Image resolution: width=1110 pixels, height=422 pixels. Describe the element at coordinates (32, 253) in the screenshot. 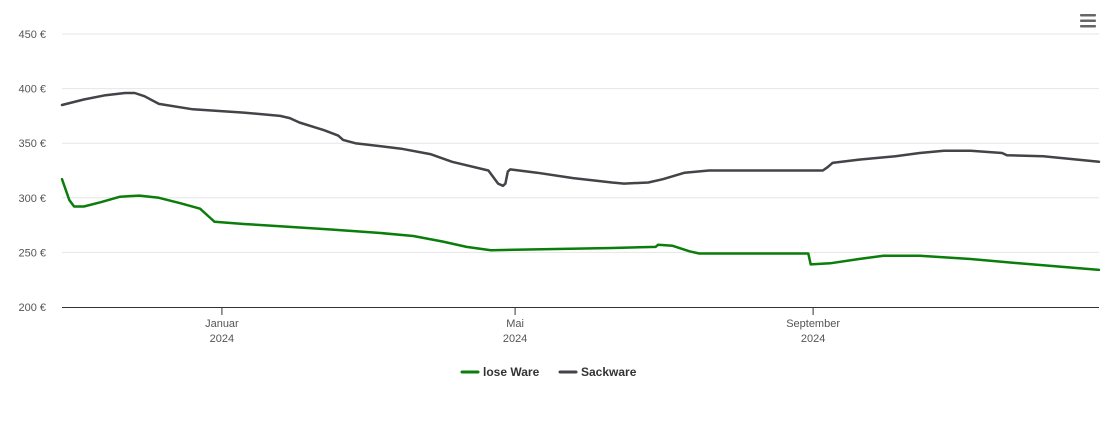

I see `y-tick-label: 250 €` at that location.